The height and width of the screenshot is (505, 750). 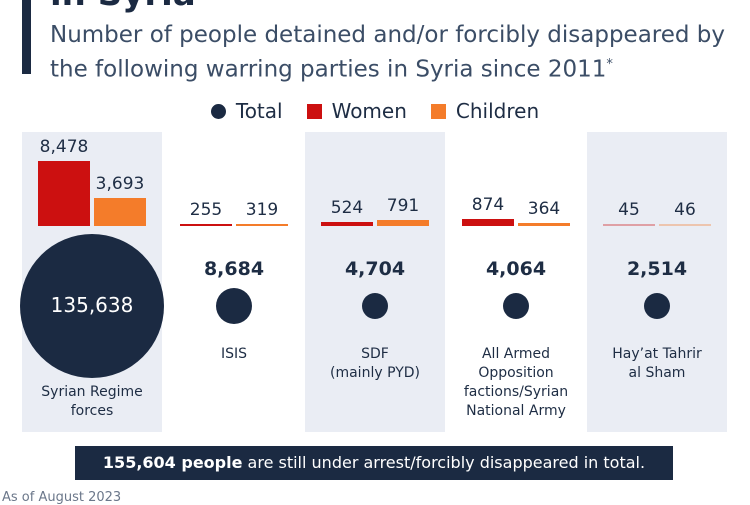 What do you see at coordinates (206, 210) in the screenshot?
I see `women-value-label: 255` at bounding box center [206, 210].